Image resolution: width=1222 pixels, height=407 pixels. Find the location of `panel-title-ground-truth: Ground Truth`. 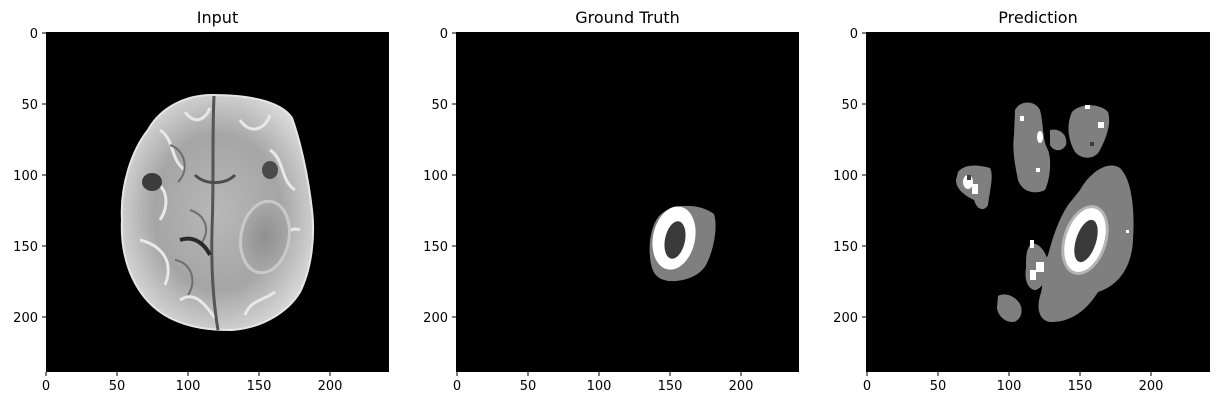

panel-title-ground-truth: Ground Truth is located at coordinates (627, 17).